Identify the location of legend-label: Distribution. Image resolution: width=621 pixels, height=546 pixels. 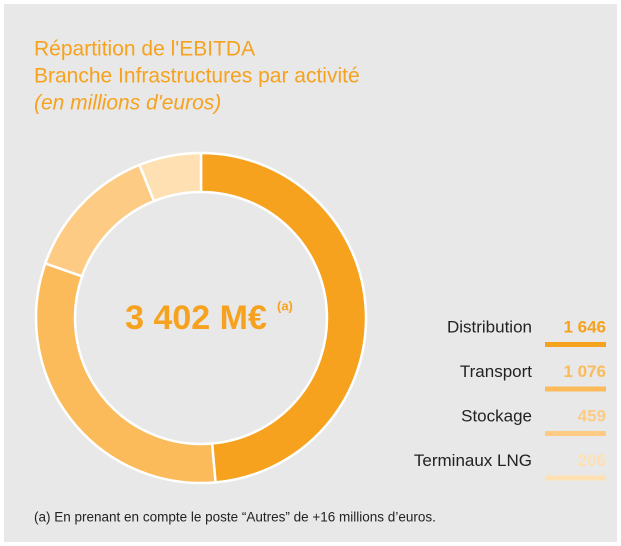
(489, 326).